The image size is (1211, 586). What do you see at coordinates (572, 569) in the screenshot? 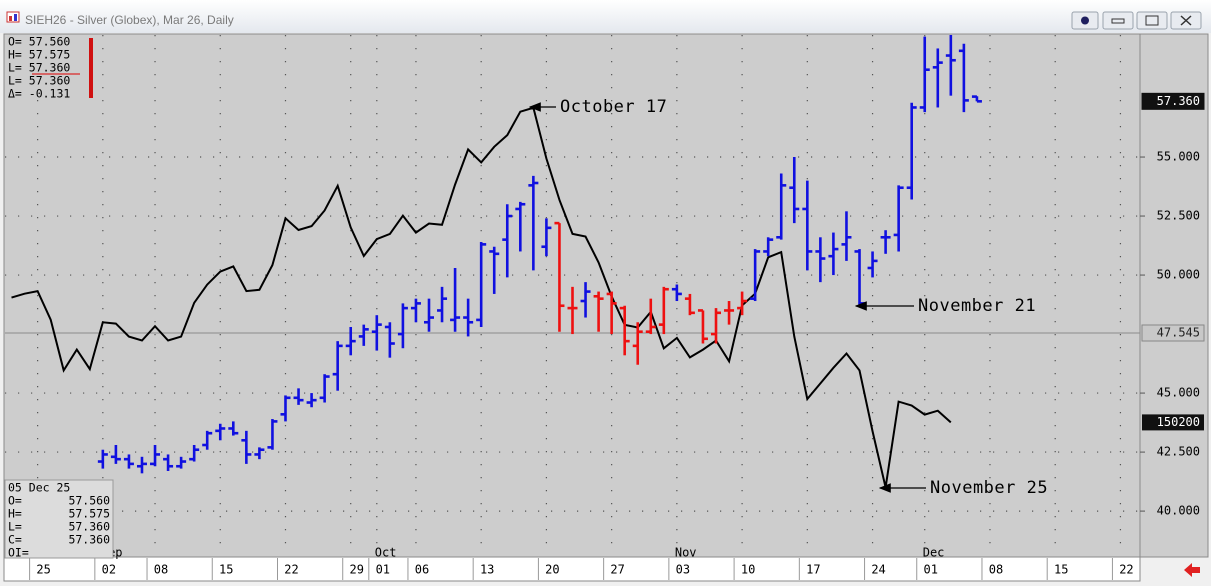
I see `date-axis` at bounding box center [572, 569].